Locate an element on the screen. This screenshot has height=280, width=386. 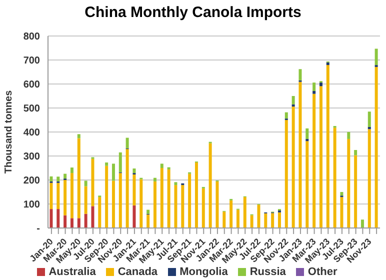
y-tick-label: 400 is located at coordinates (31, 133).